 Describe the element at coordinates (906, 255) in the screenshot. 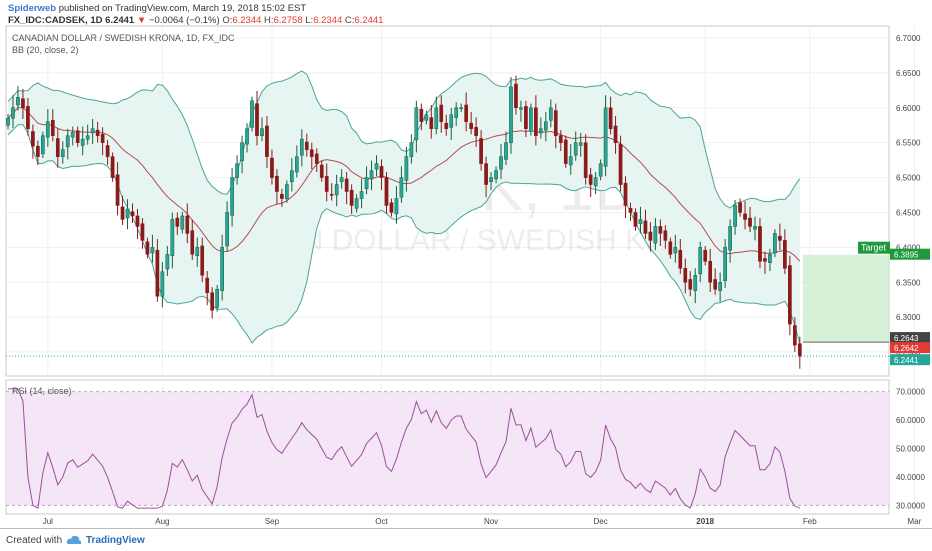

I see `target-value-label: 6.3895` at that location.